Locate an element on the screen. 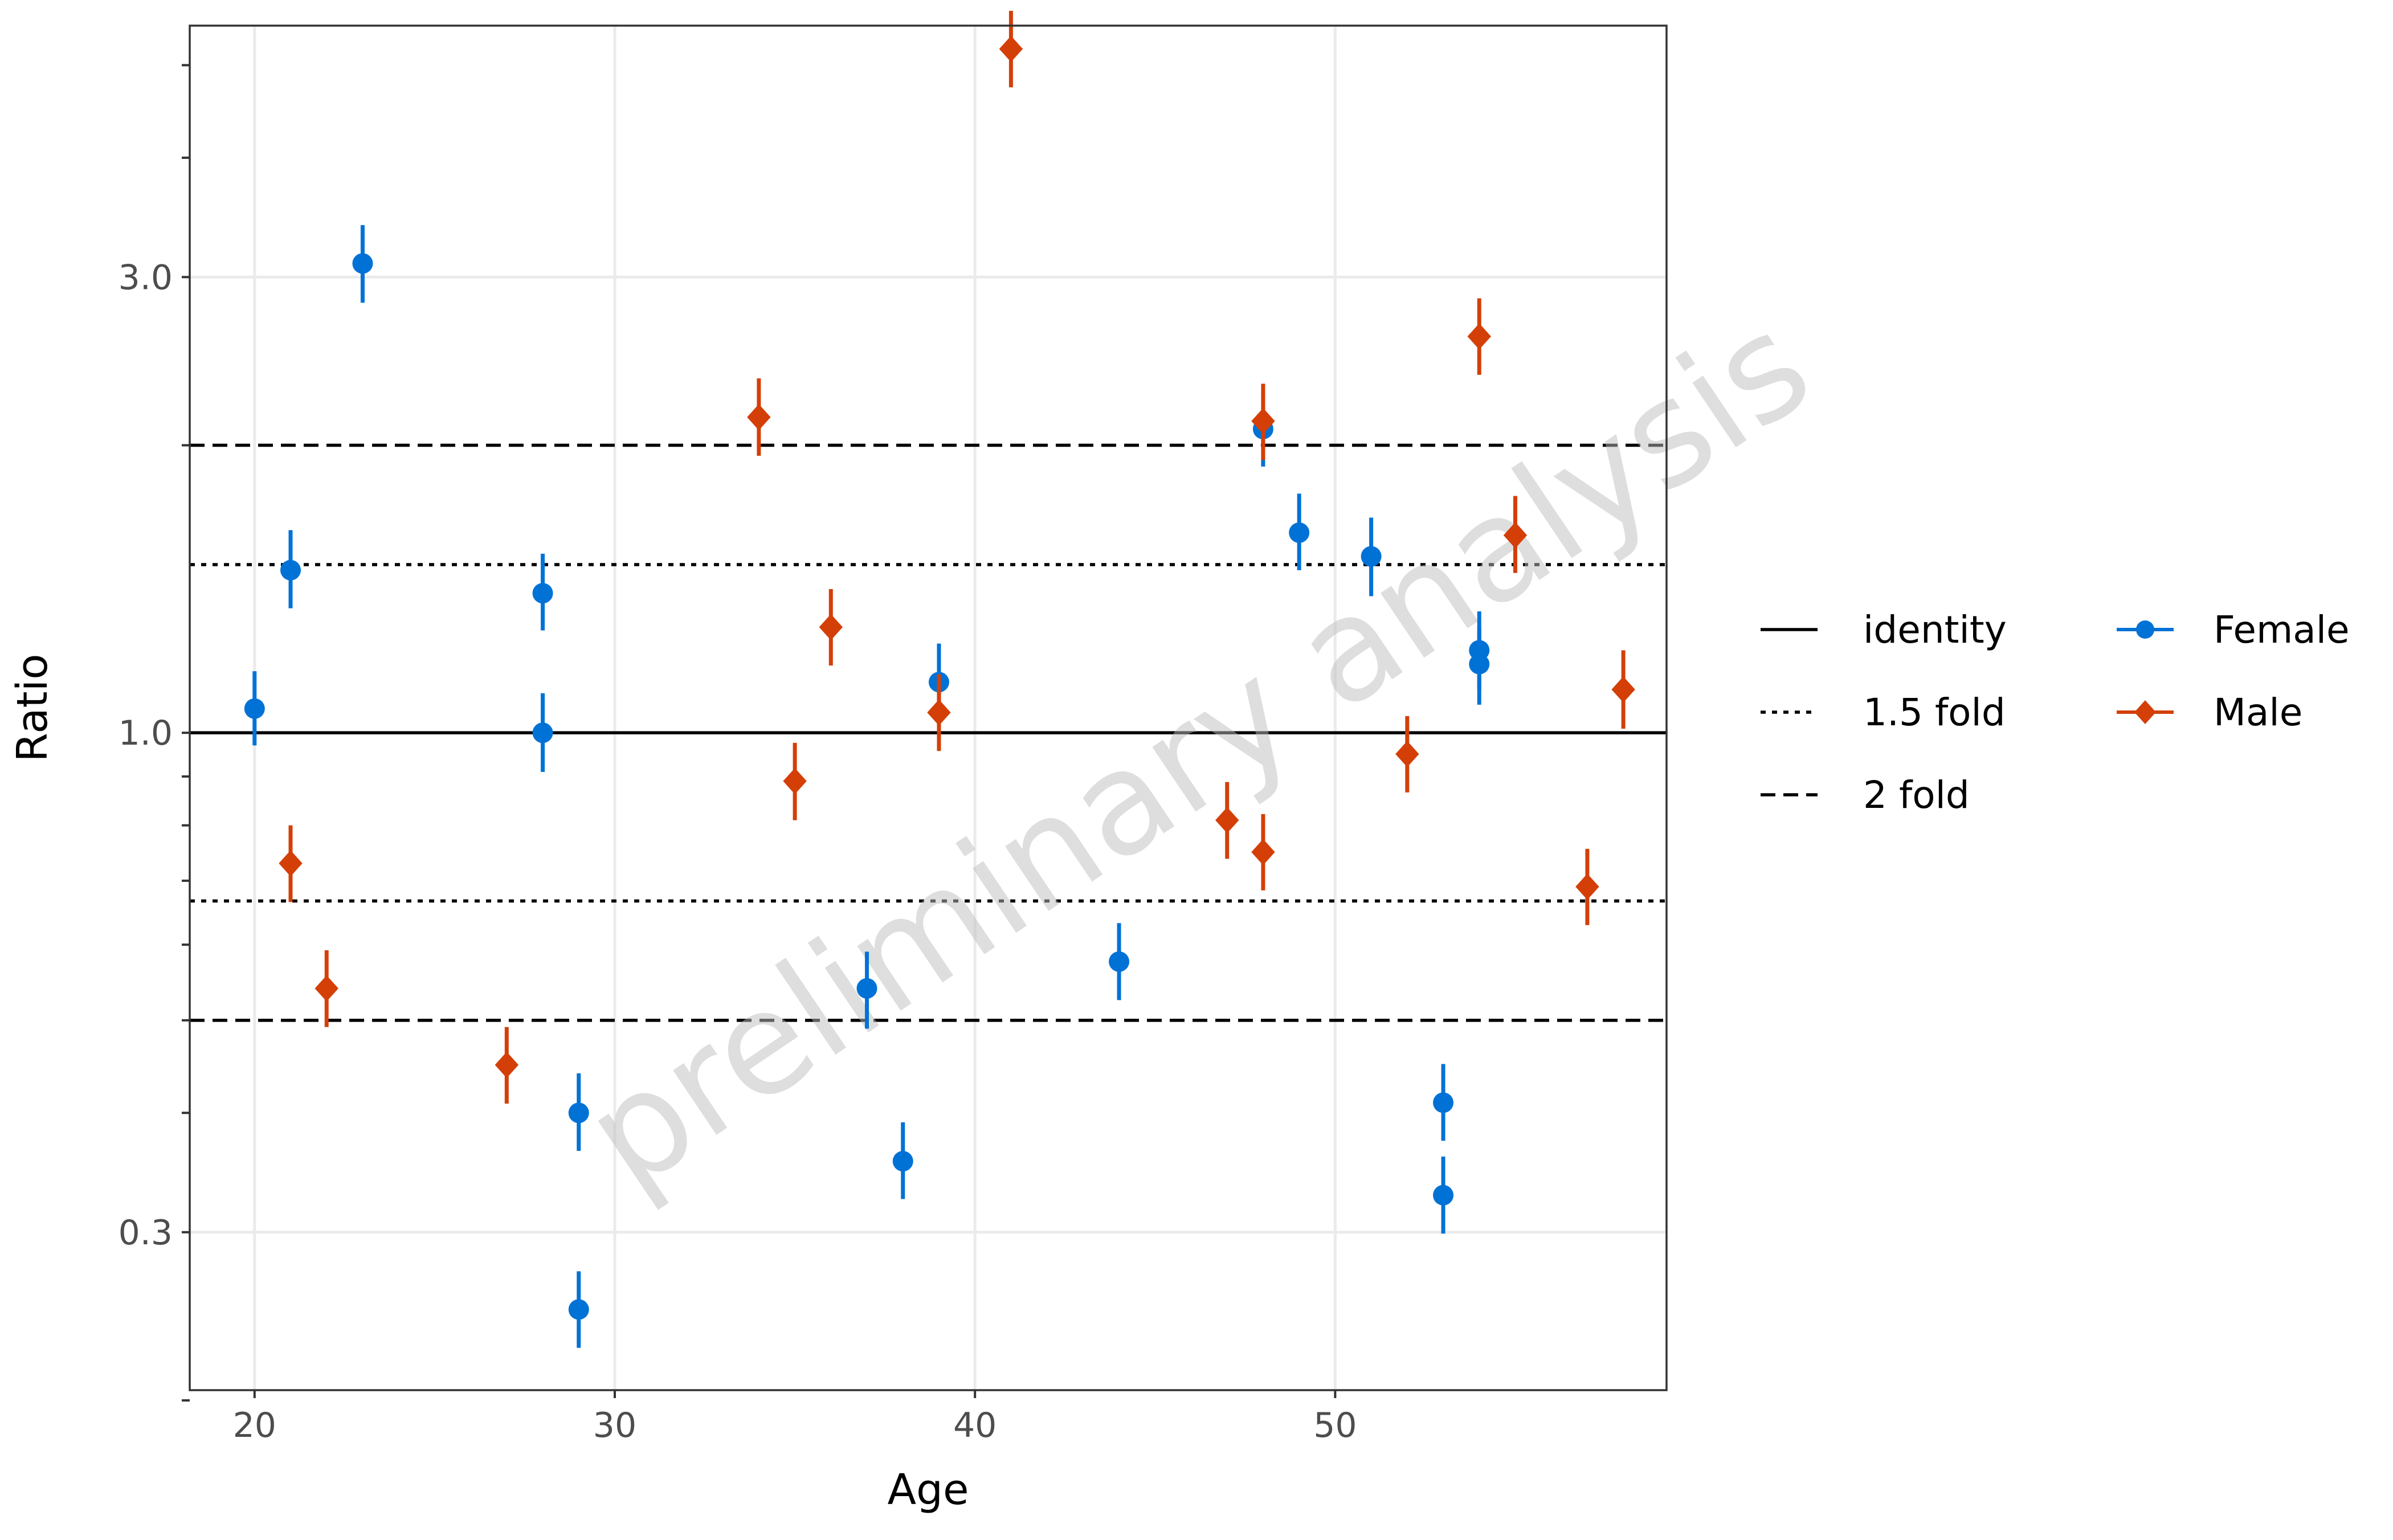  legend-marker-diamond is located at coordinates (2145, 712).